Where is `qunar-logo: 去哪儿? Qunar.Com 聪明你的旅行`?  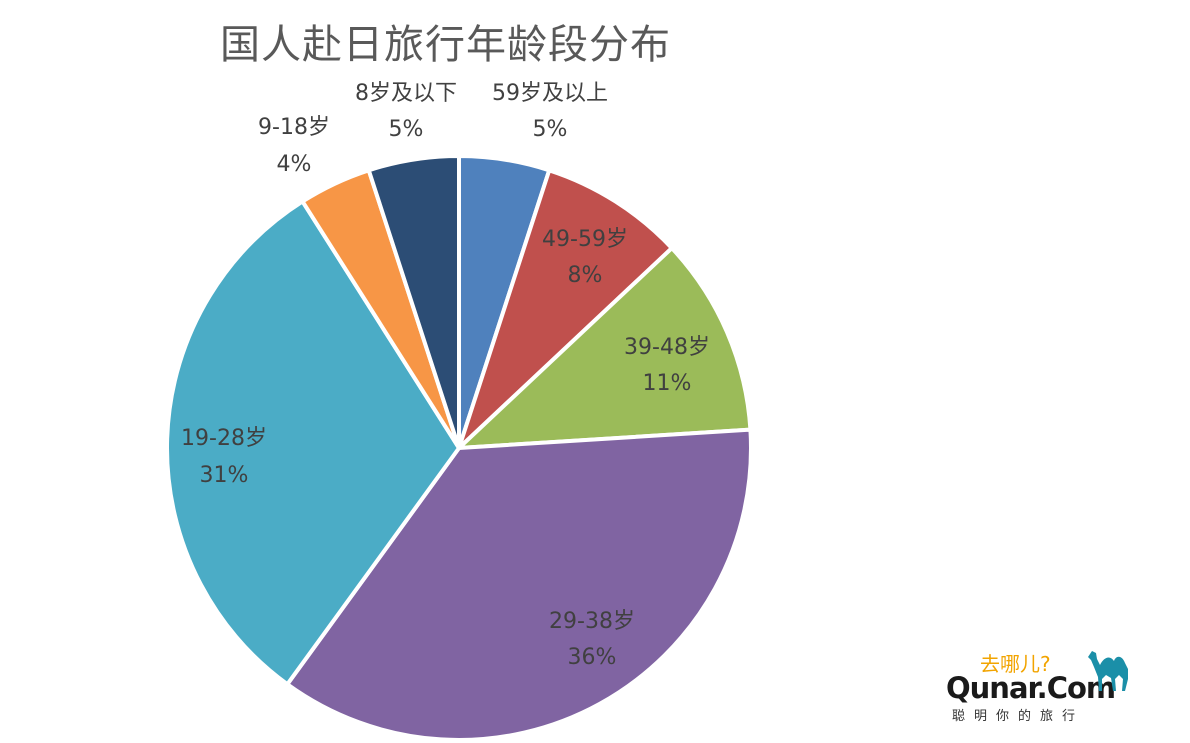
qunar-logo: 去哪儿? Qunar.Com 聪明你的旅行 is located at coordinates (1044, 685).